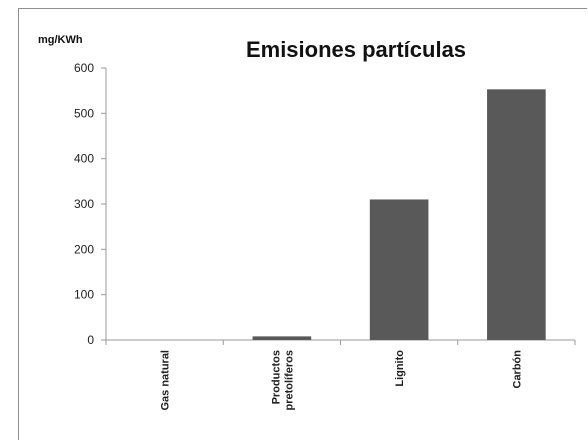 This screenshot has height=441, width=588. I want to click on x-category-label: Carbón, so click(517, 369).